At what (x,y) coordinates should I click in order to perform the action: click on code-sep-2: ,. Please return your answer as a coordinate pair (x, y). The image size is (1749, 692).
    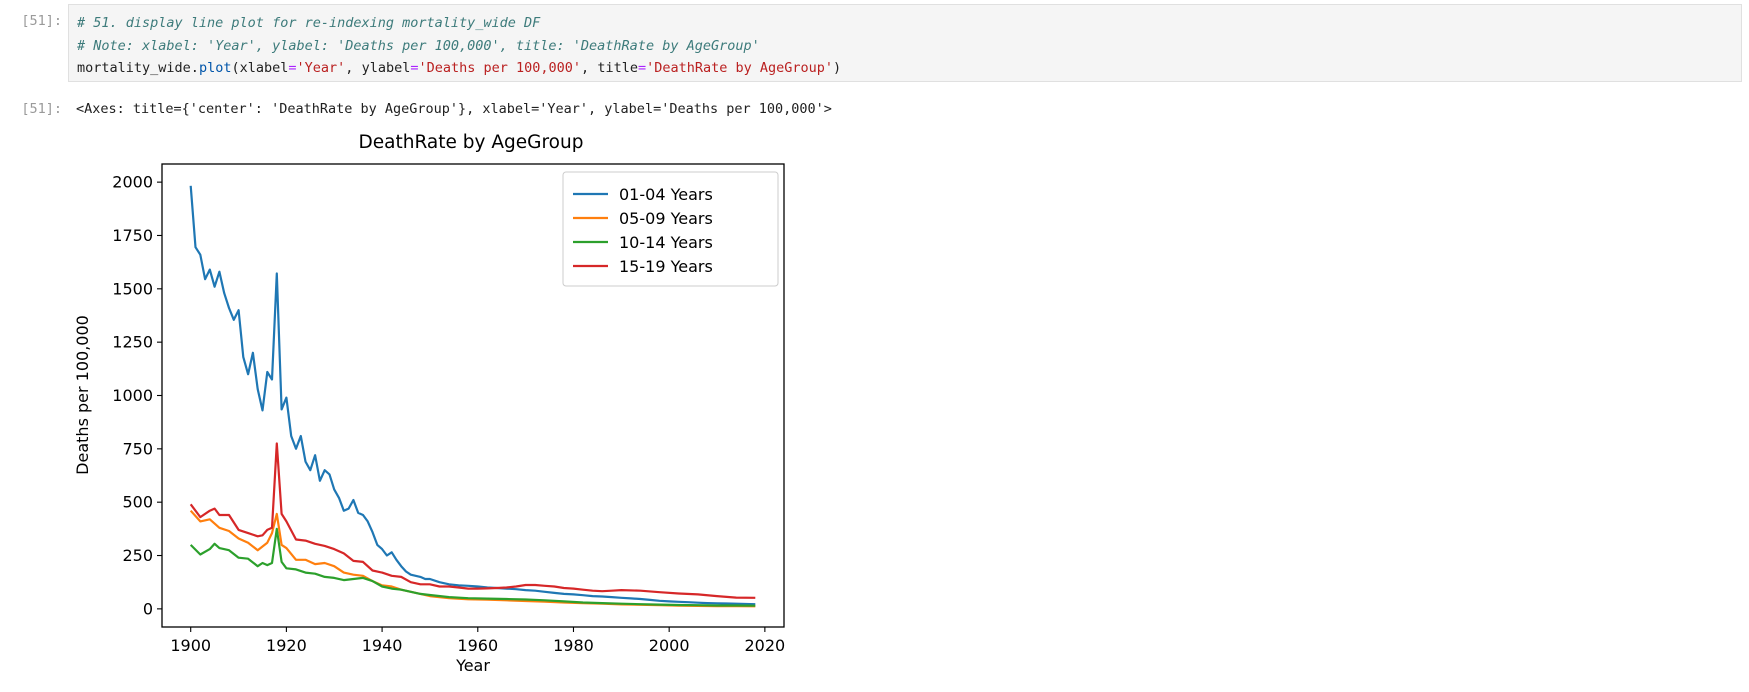
    Looking at the image, I should click on (589, 68).